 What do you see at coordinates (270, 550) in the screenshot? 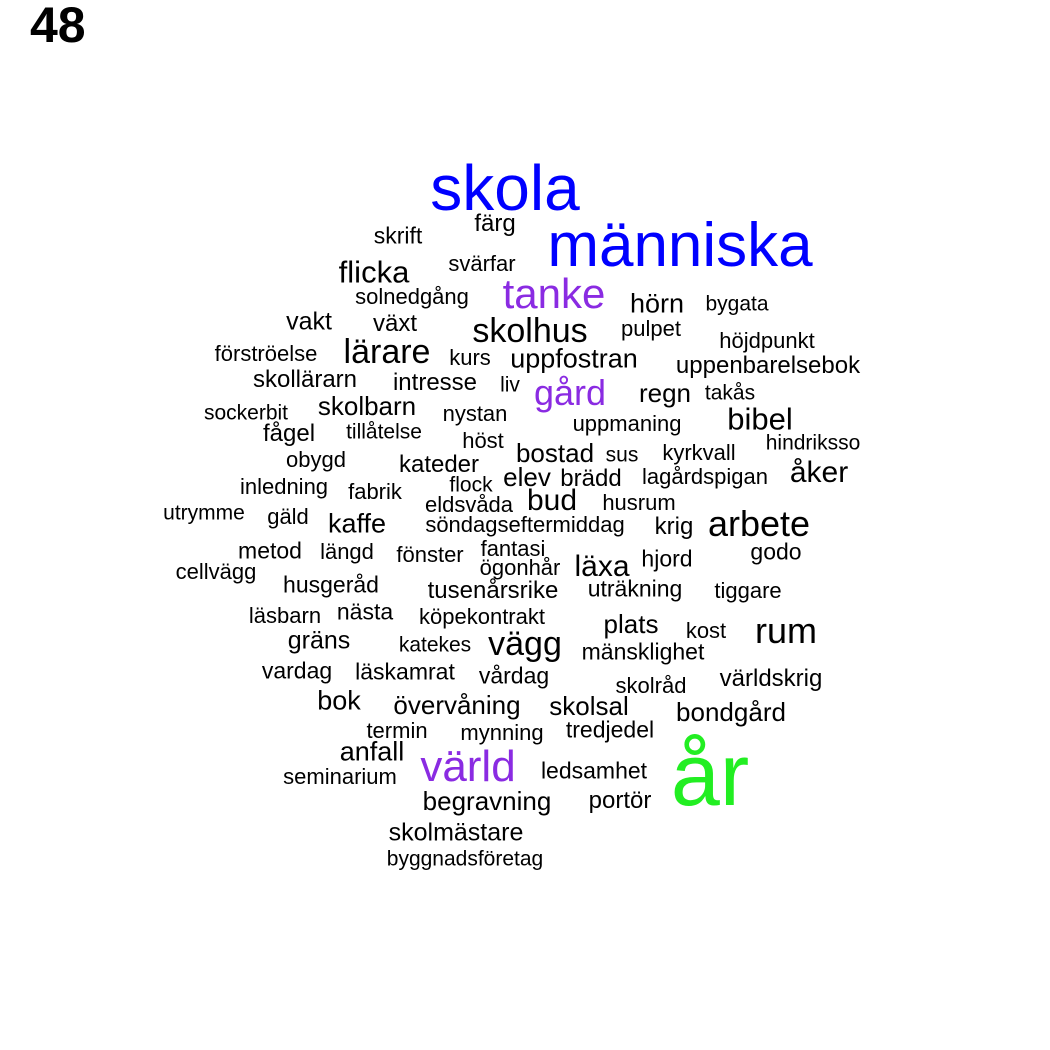
I see `word-cloud-term: metod` at bounding box center [270, 550].